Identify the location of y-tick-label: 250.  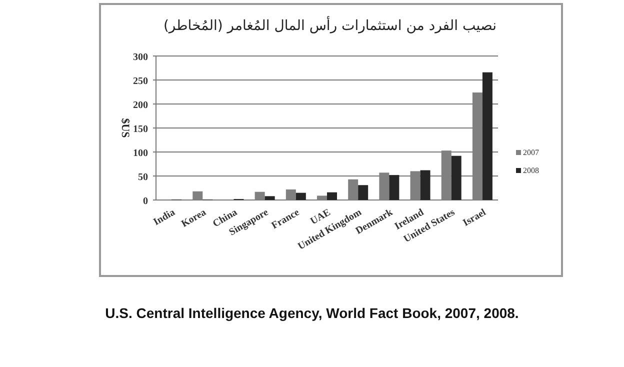
(140, 81).